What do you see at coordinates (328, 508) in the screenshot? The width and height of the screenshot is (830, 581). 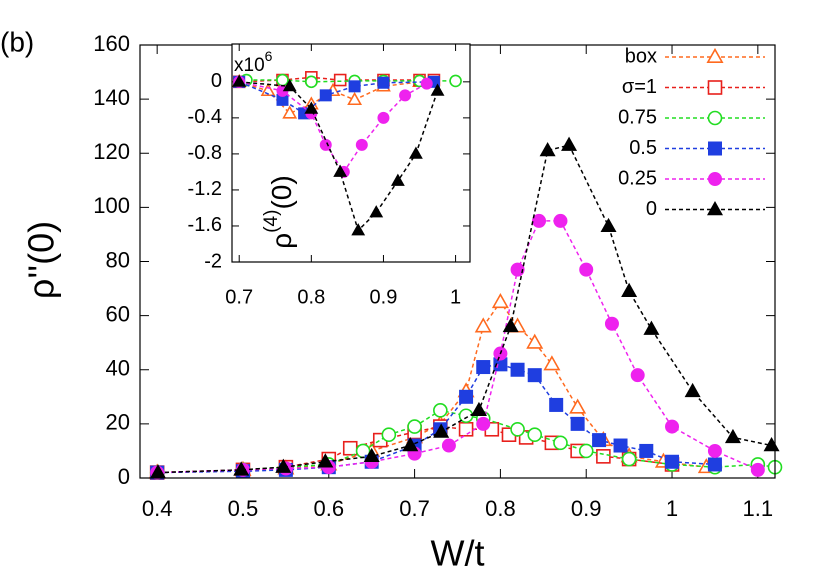 I see `x-tick-label: 0.6` at bounding box center [328, 508].